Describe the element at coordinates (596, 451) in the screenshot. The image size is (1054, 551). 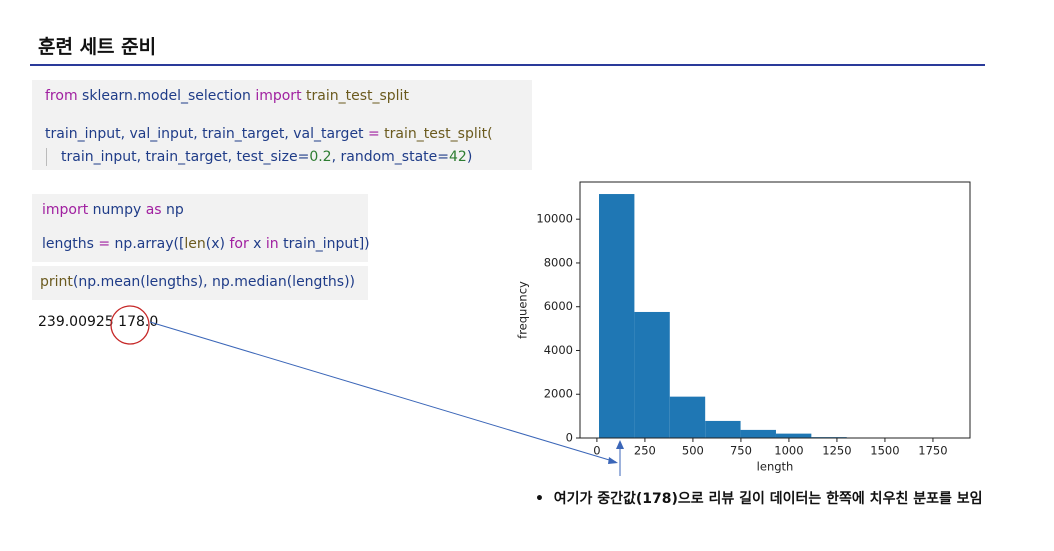
I see `x-tick-label: 0` at that location.